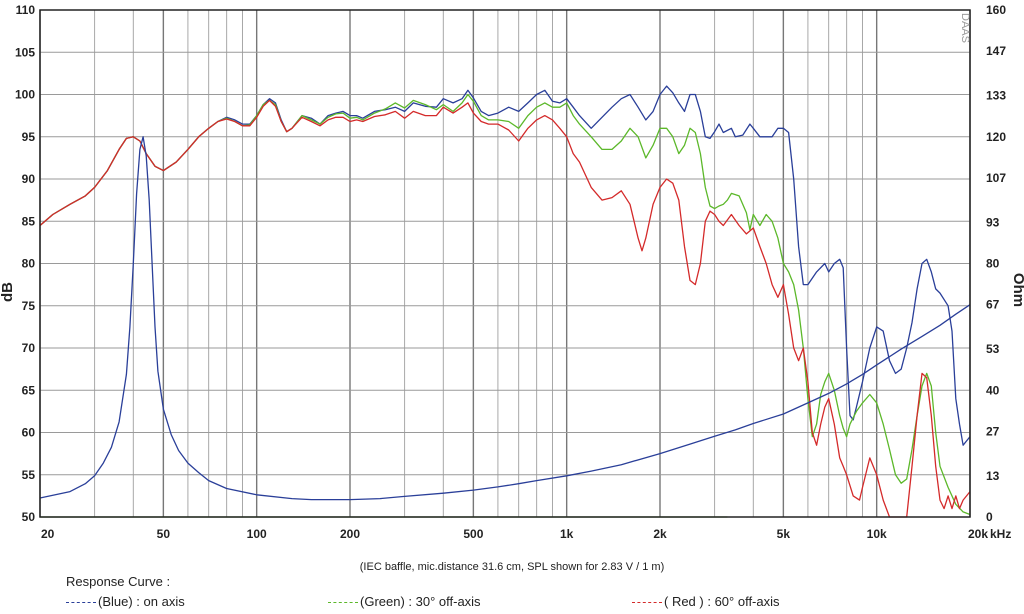 This screenshot has height=614, width=1024. I want to click on legend-item-red: ( Red ) : 60° off-axis, so click(706, 601).